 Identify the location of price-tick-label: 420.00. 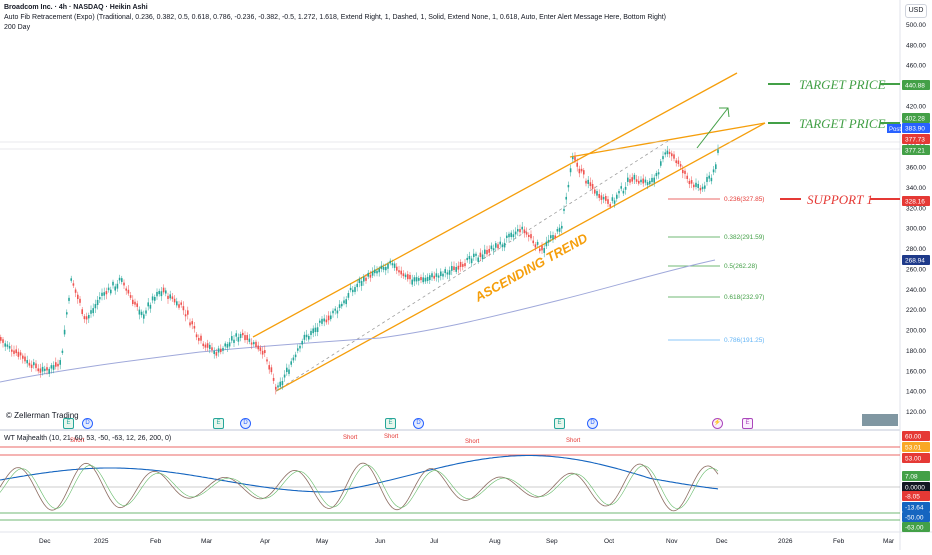
(916, 106).